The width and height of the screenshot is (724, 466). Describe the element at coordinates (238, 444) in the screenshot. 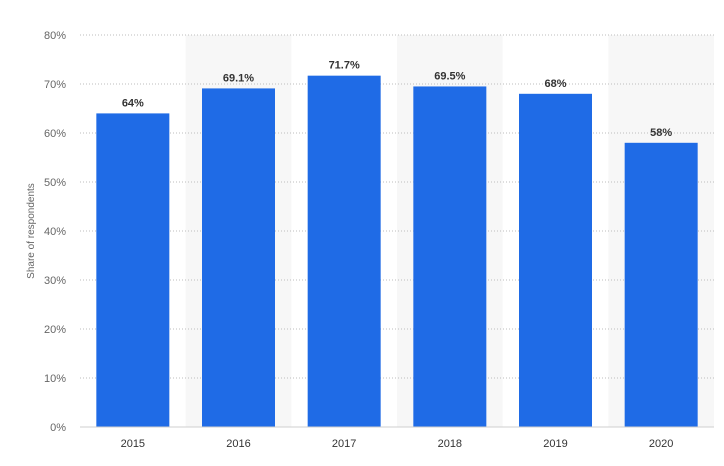

I see `x-tick-label: 2016` at that location.